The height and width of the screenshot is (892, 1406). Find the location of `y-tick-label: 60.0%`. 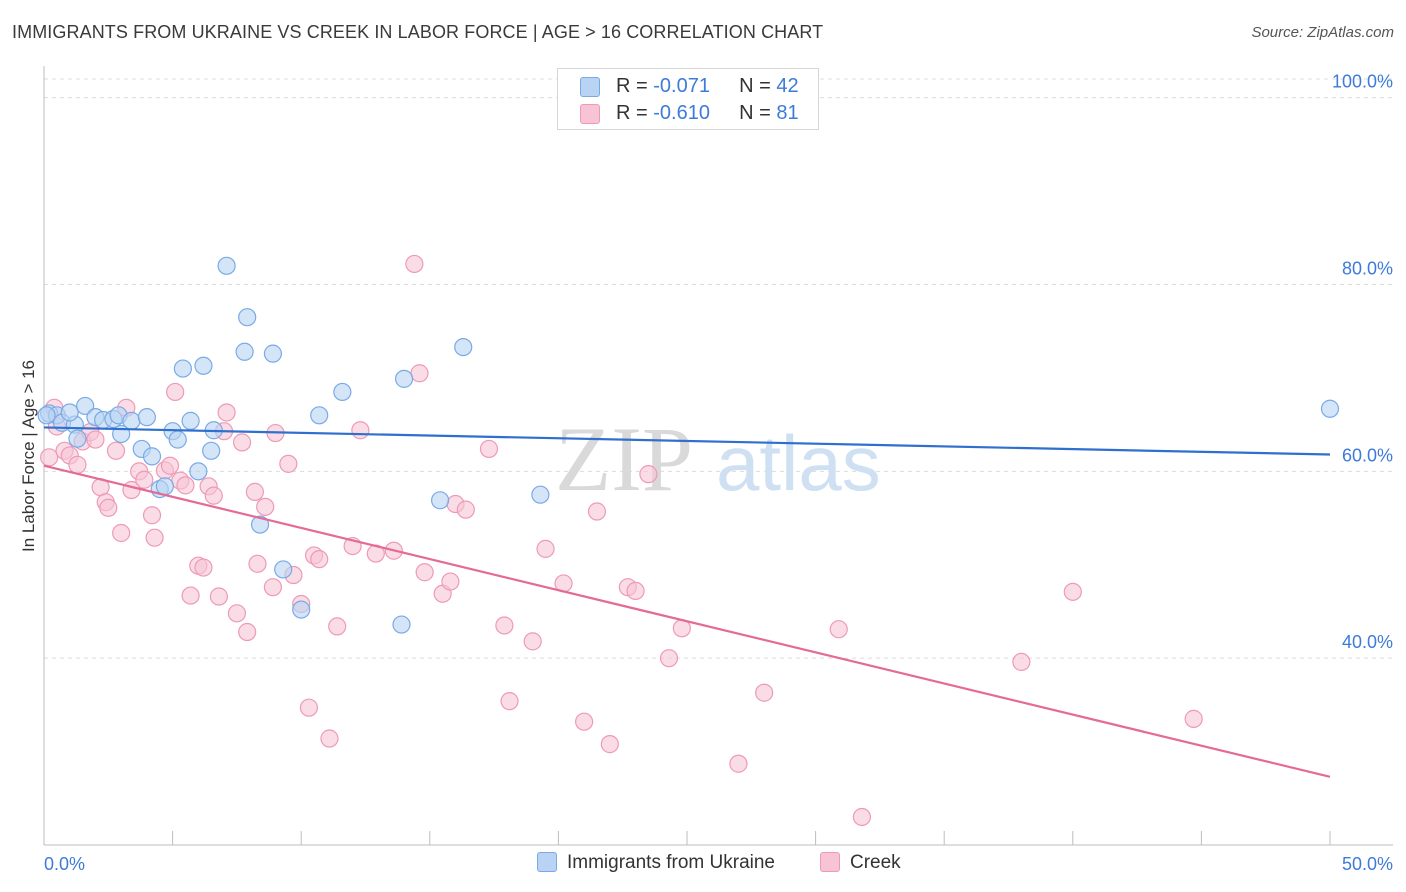

y-tick-label: 60.0% is located at coordinates (1367, 455).